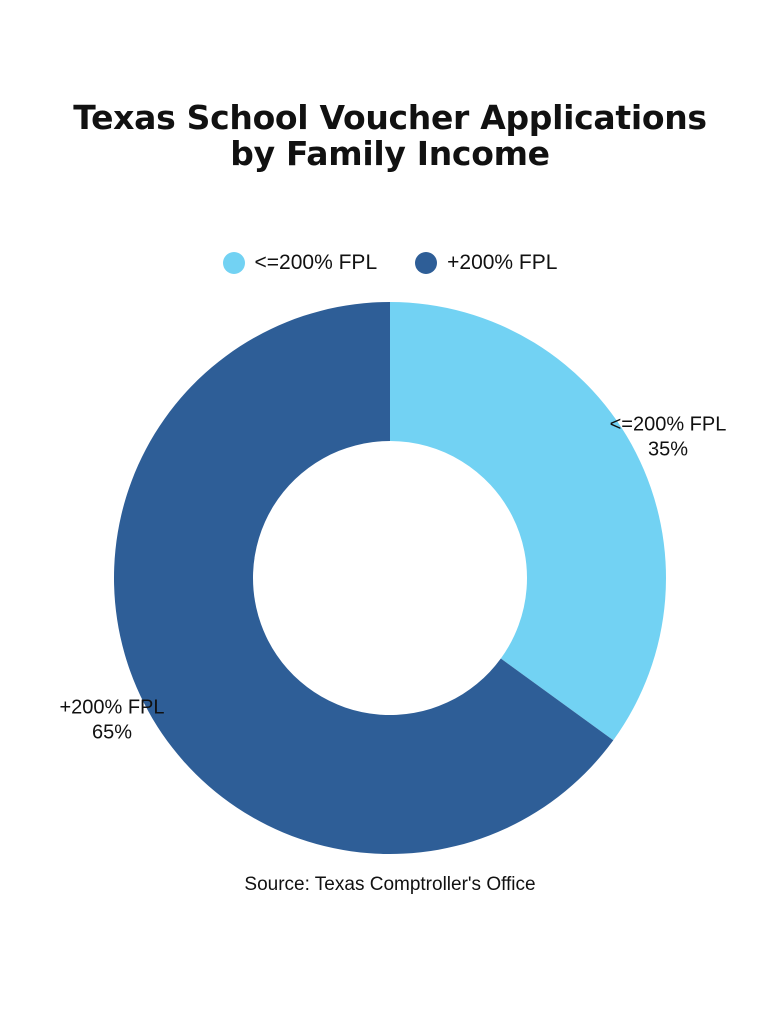 Image resolution: width=780 pixels, height=1010 pixels. What do you see at coordinates (668, 449) in the screenshot?
I see `slice-value-label-low-income: 35%` at bounding box center [668, 449].